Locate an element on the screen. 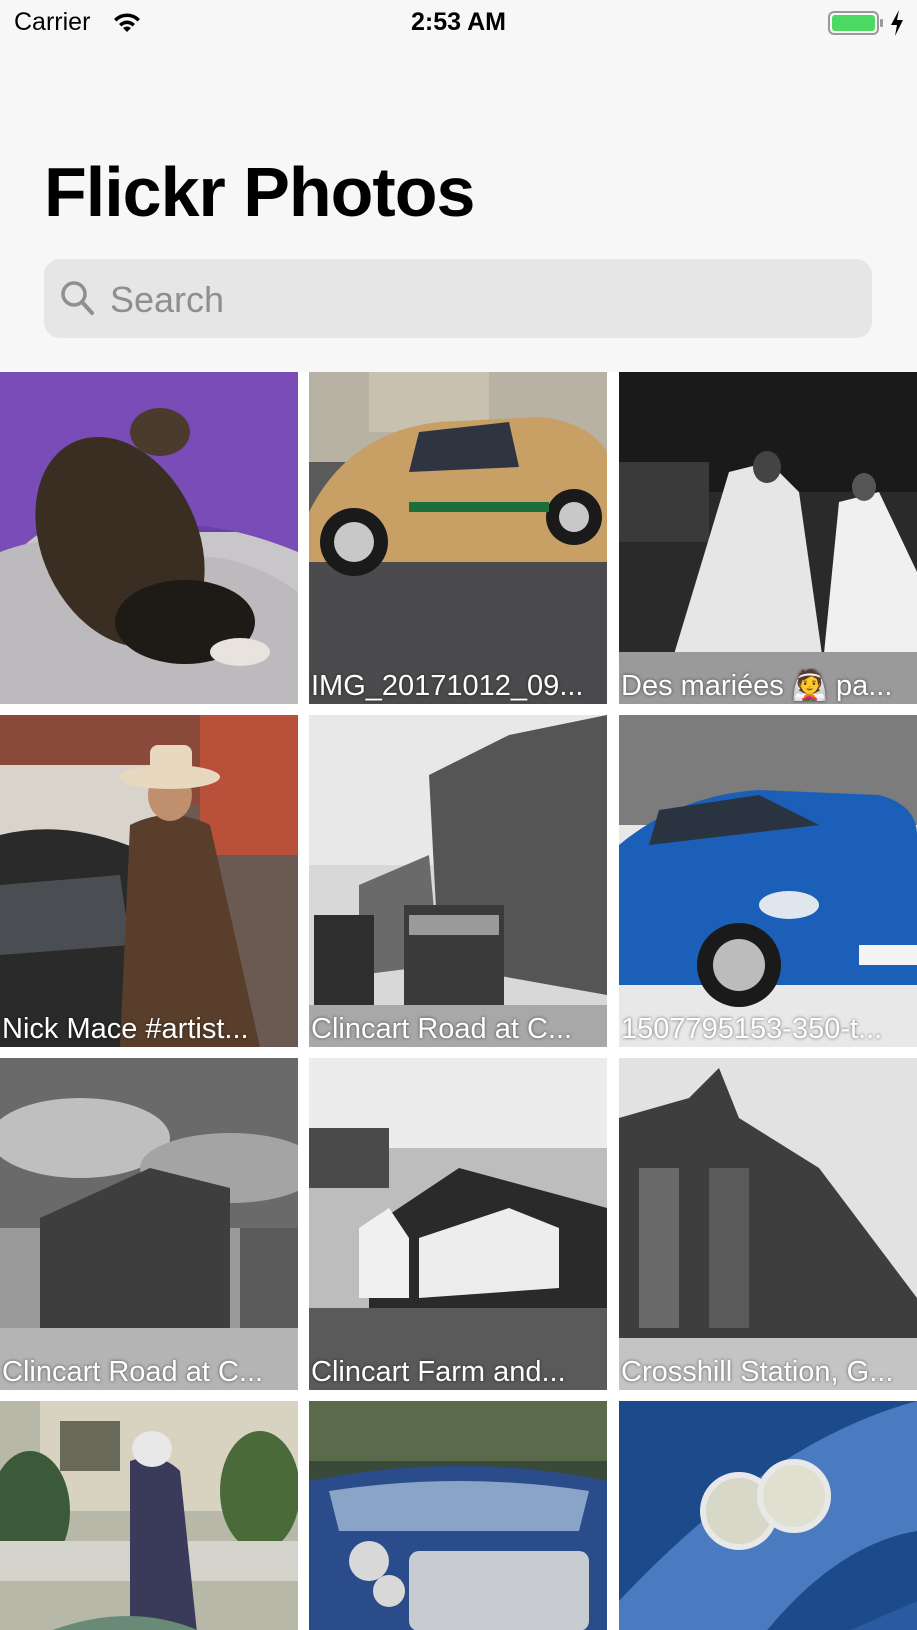 This screenshot has height=1630, width=917. charging-bolt-icon is located at coordinates (897, 25).